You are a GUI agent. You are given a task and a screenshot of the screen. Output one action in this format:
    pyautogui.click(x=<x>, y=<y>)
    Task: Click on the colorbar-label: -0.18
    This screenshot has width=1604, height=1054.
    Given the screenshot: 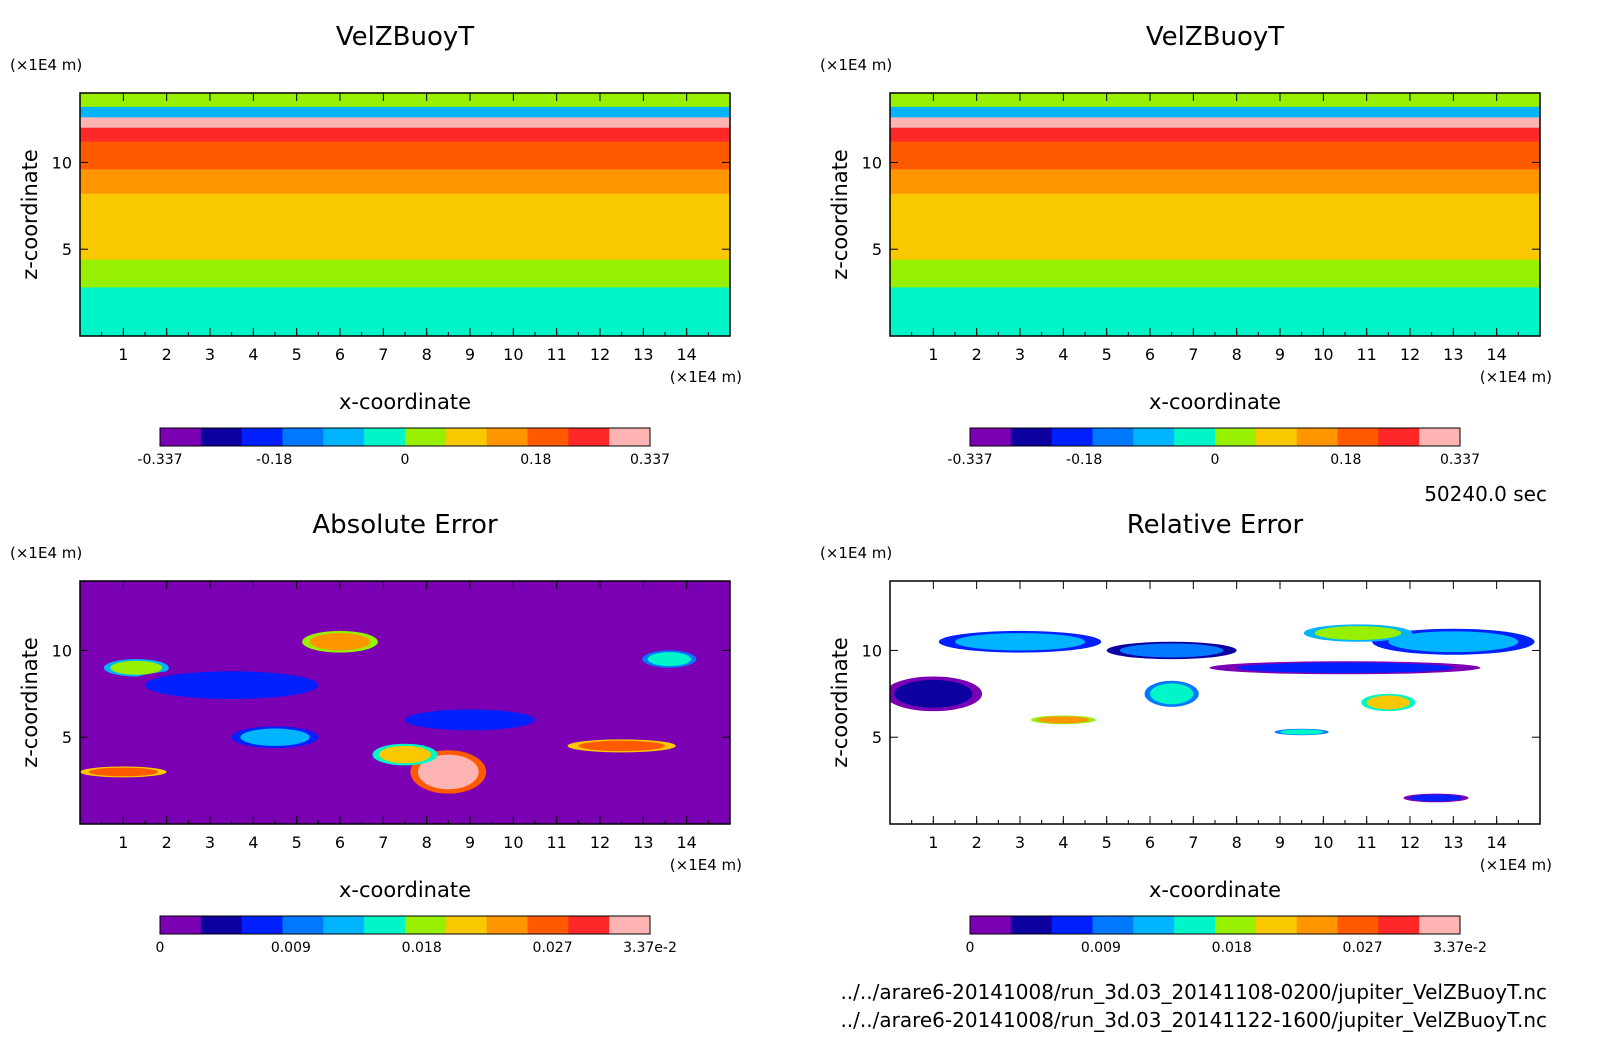 What is the action you would take?
    pyautogui.click(x=1084, y=460)
    